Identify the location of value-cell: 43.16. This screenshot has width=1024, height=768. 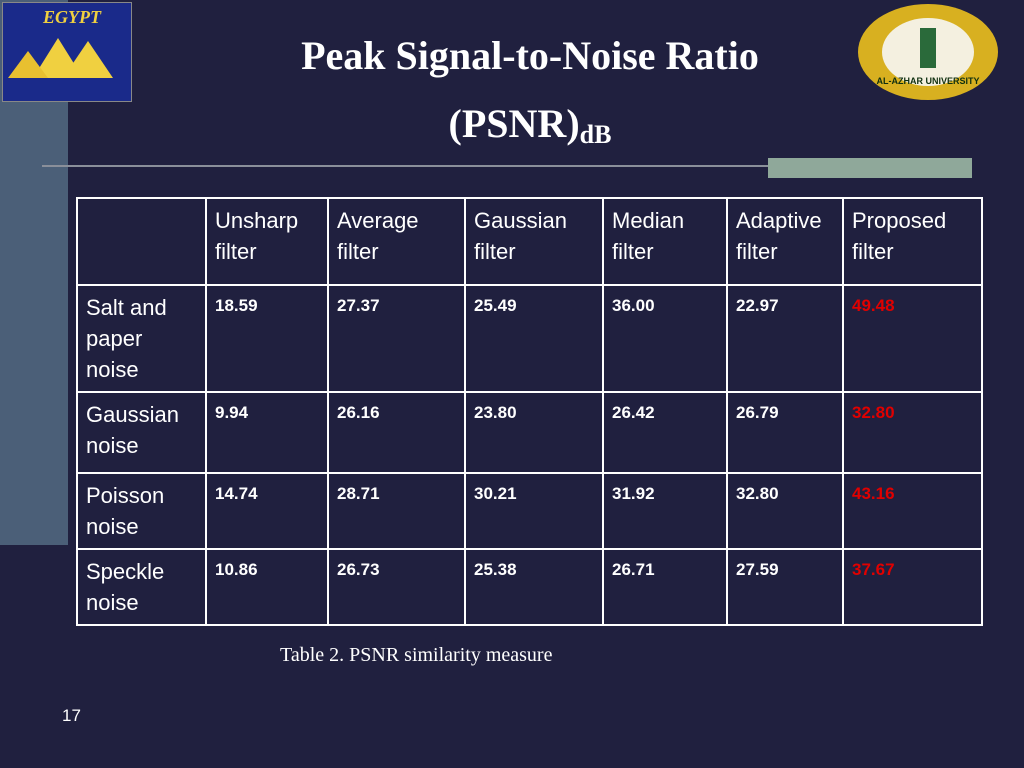
(912, 511).